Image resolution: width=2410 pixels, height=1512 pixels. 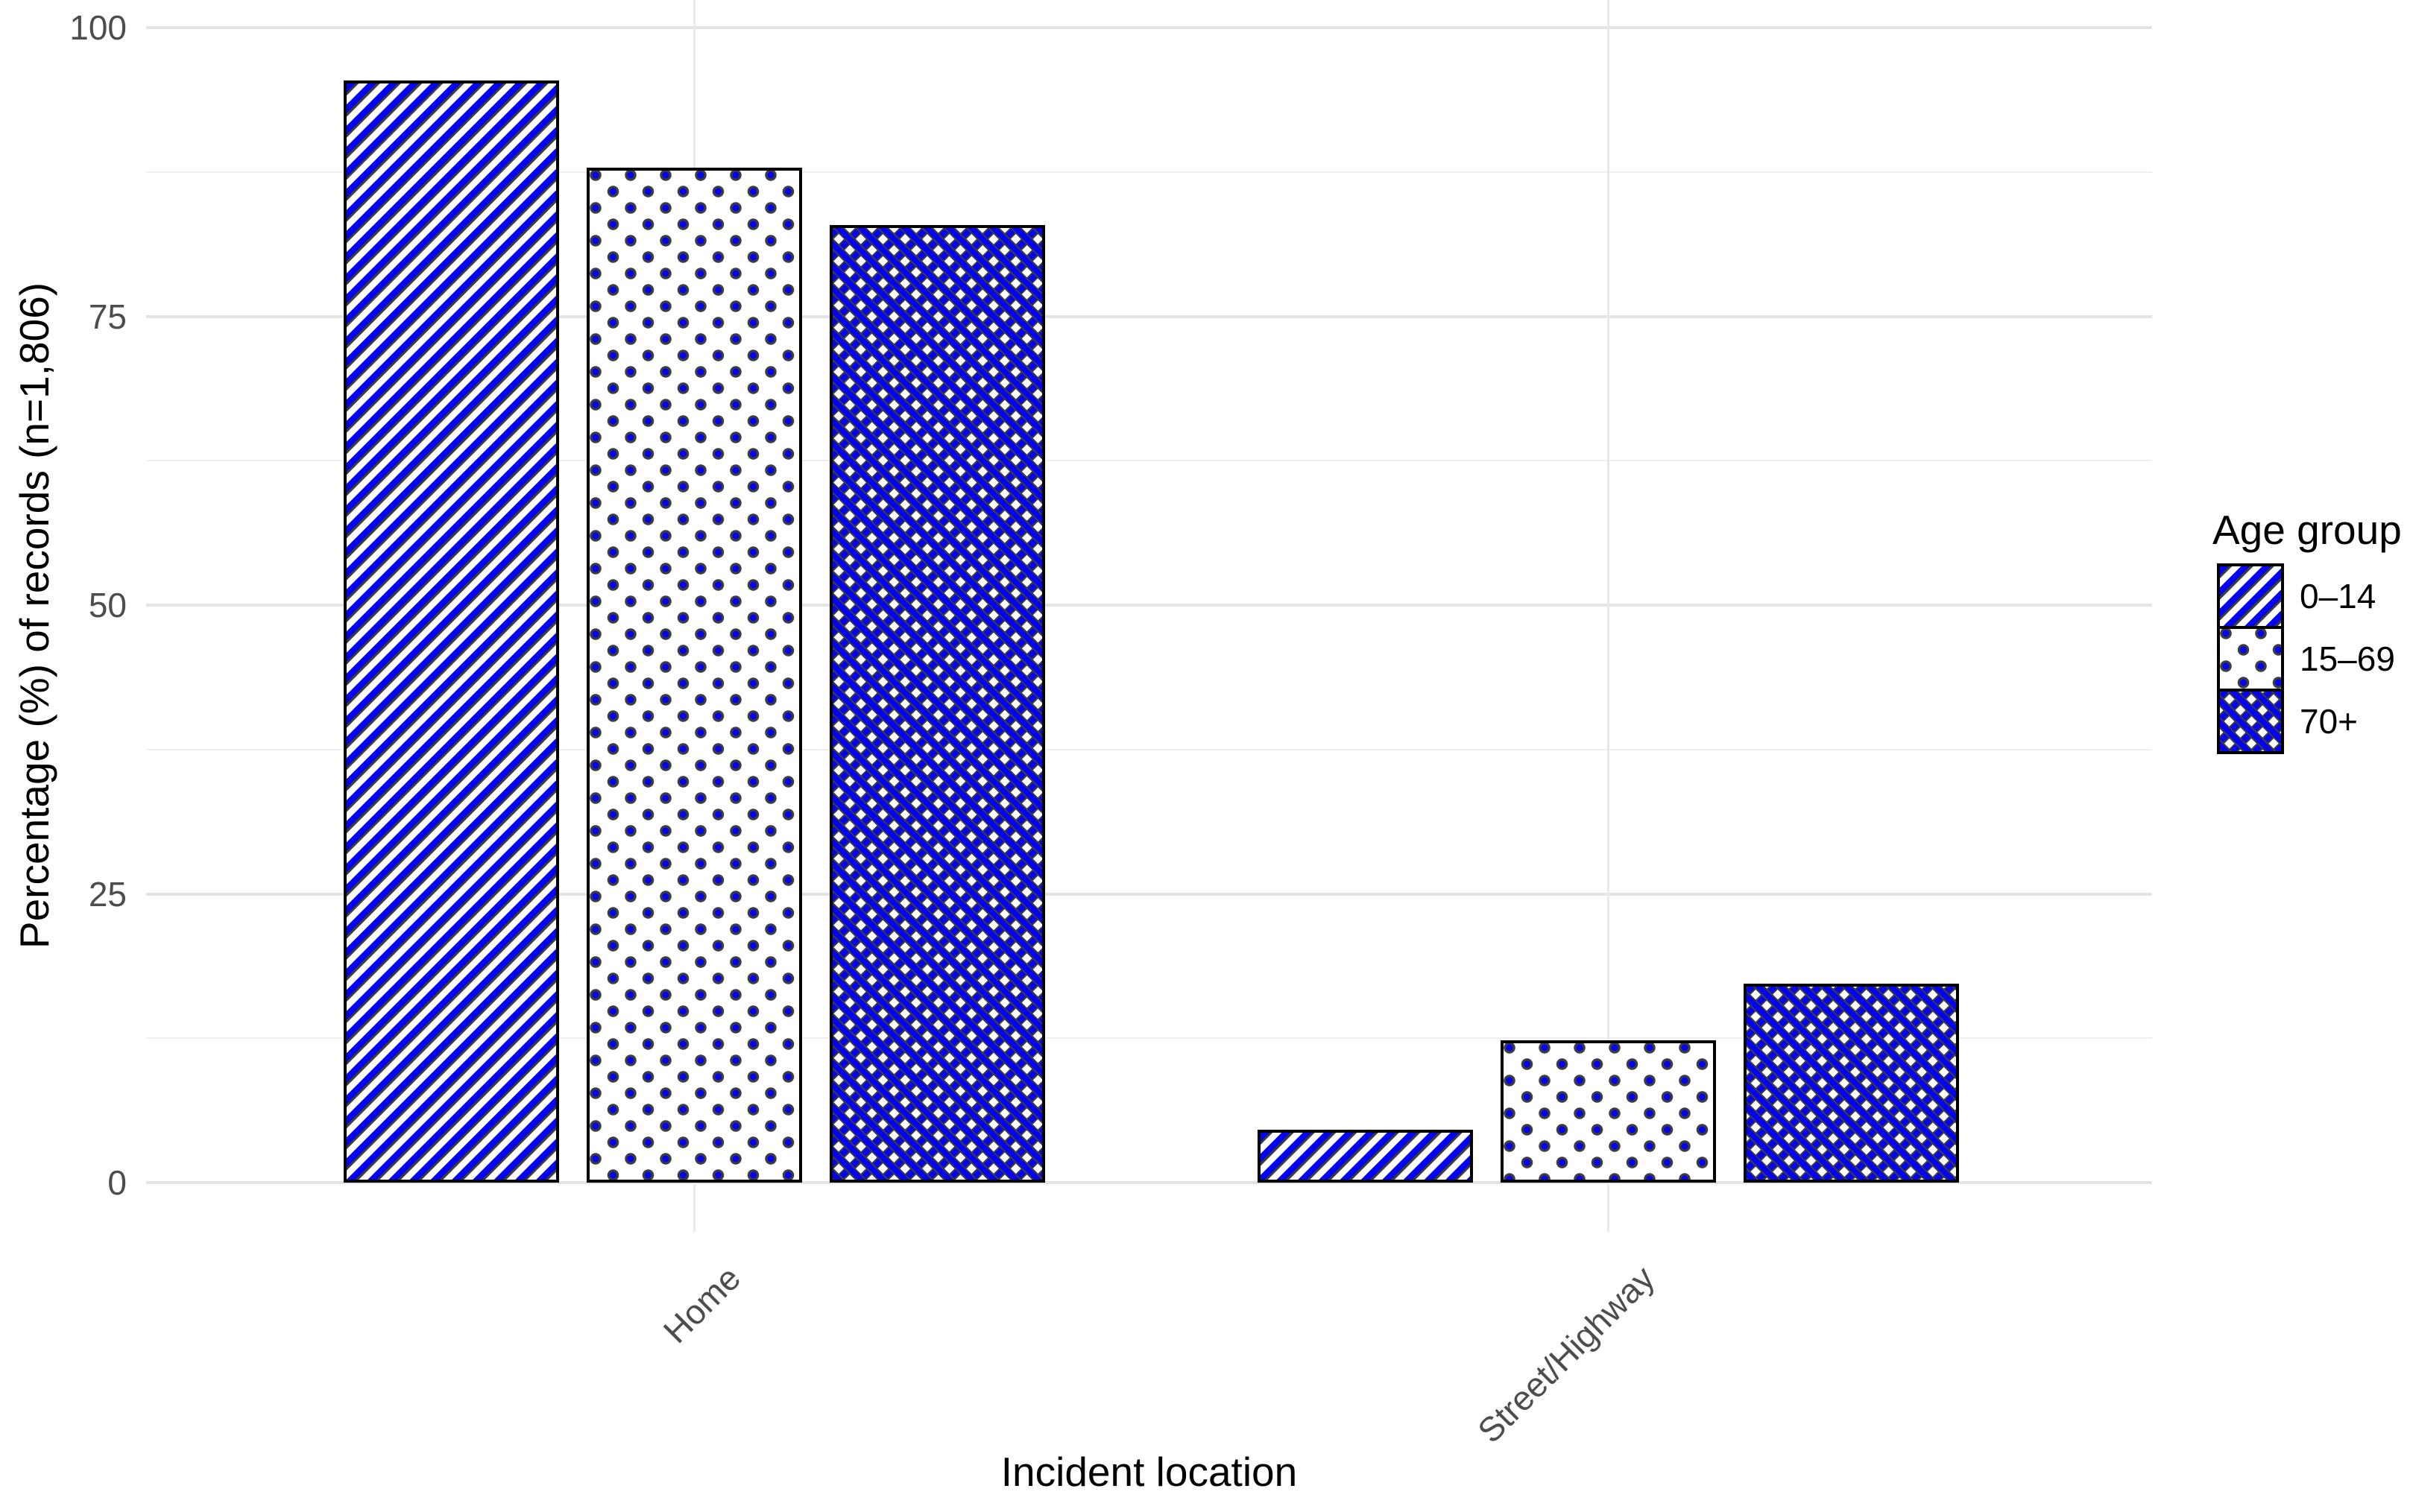 I want to click on diagonal-stripe-legend-key-icon, so click(x=2250, y=596).